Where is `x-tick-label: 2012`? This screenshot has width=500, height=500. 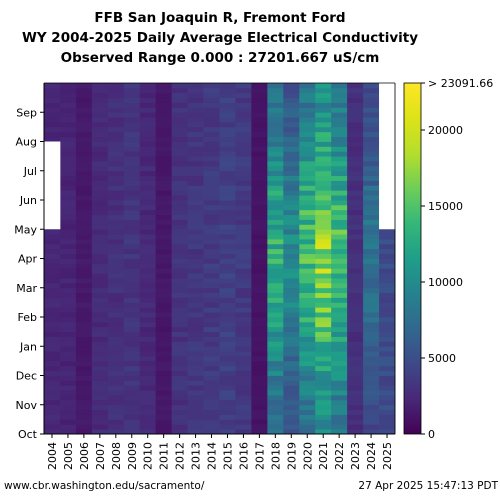 x-tick-label: 2012 is located at coordinates (180, 456).